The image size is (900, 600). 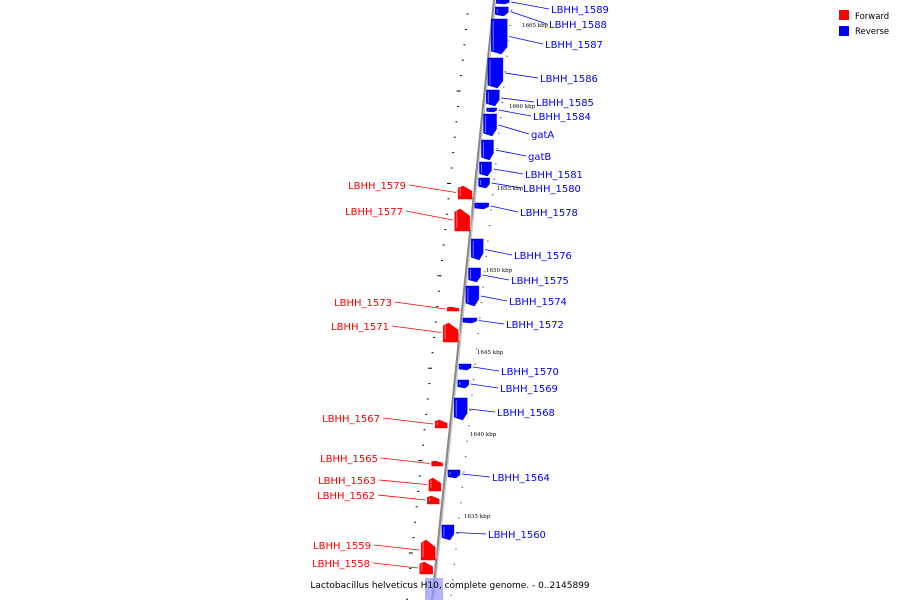 What do you see at coordinates (872, 32) in the screenshot?
I see `legend-reverse-label: Reverse` at bounding box center [872, 32].